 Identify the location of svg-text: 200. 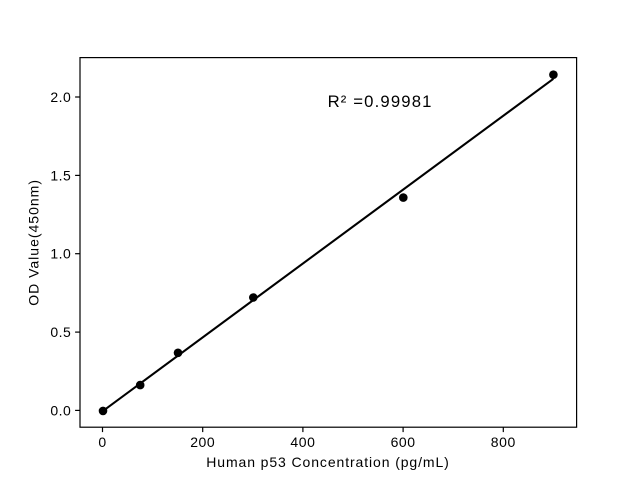
(202, 442).